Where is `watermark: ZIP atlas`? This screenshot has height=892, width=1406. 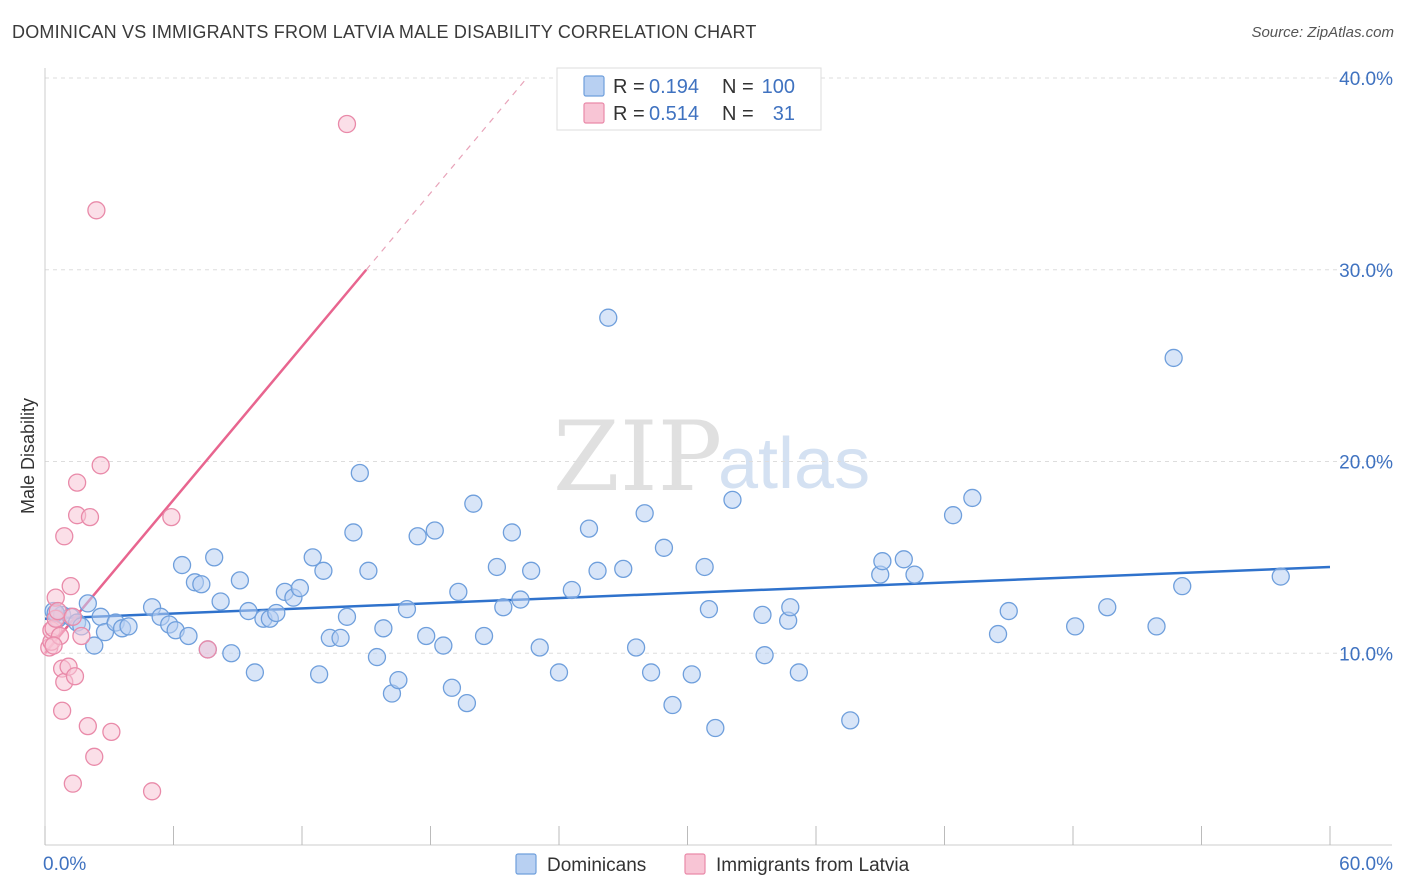
watermark: ZIP atlas is located at coordinates (711, 457).